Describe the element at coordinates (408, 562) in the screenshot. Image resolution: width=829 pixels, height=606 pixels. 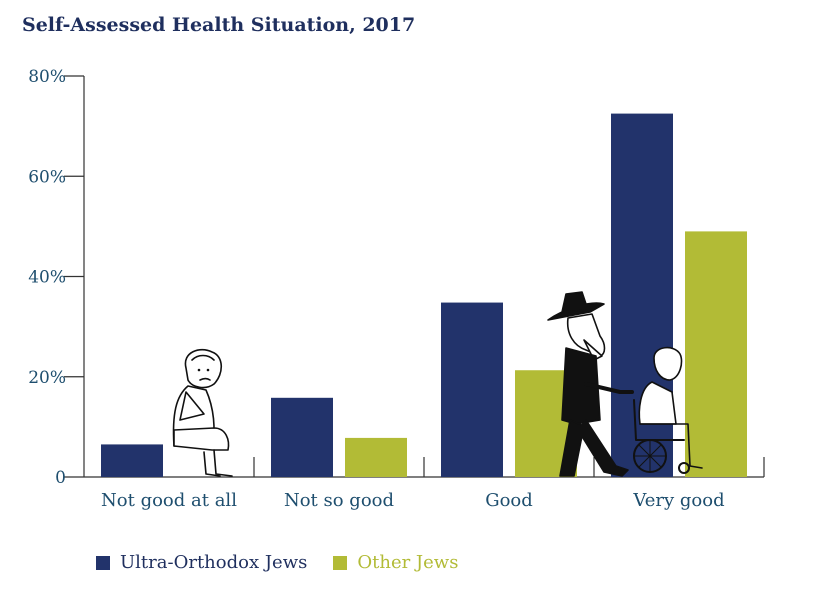
I see `legend-label: Other Jews` at that location.